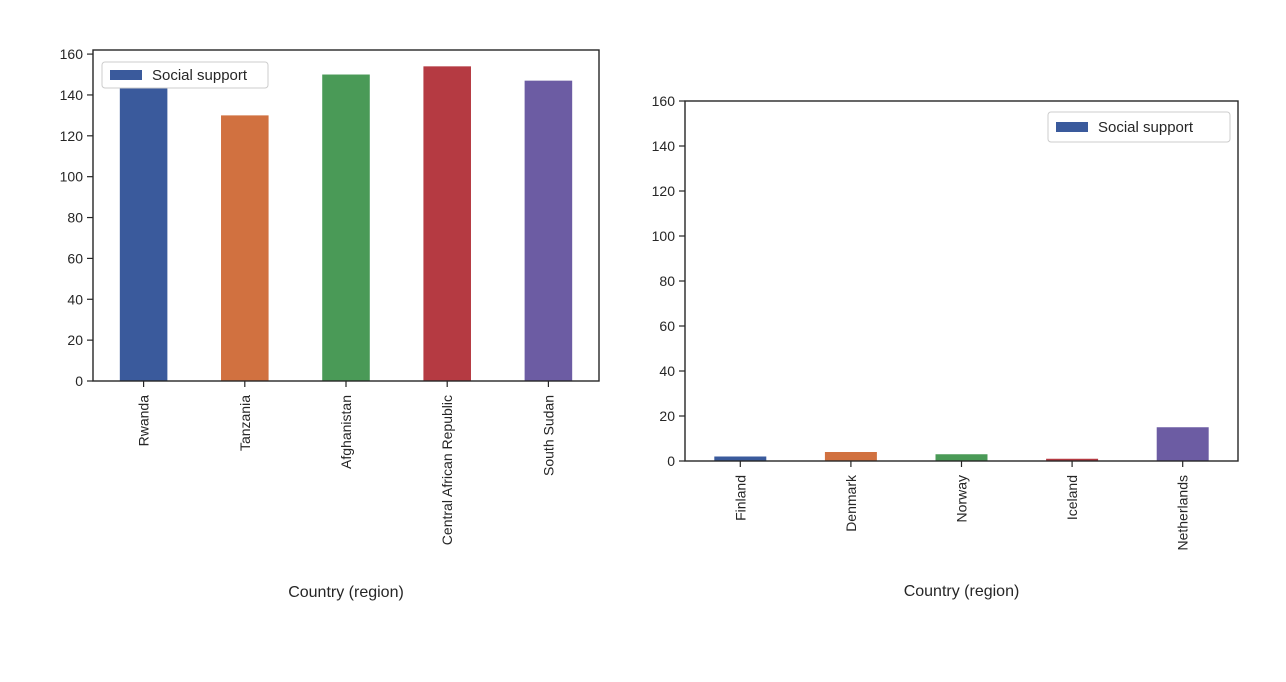 This screenshot has width=1286, height=682. I want to click on x-tick-label: Tanzania, so click(245, 423).